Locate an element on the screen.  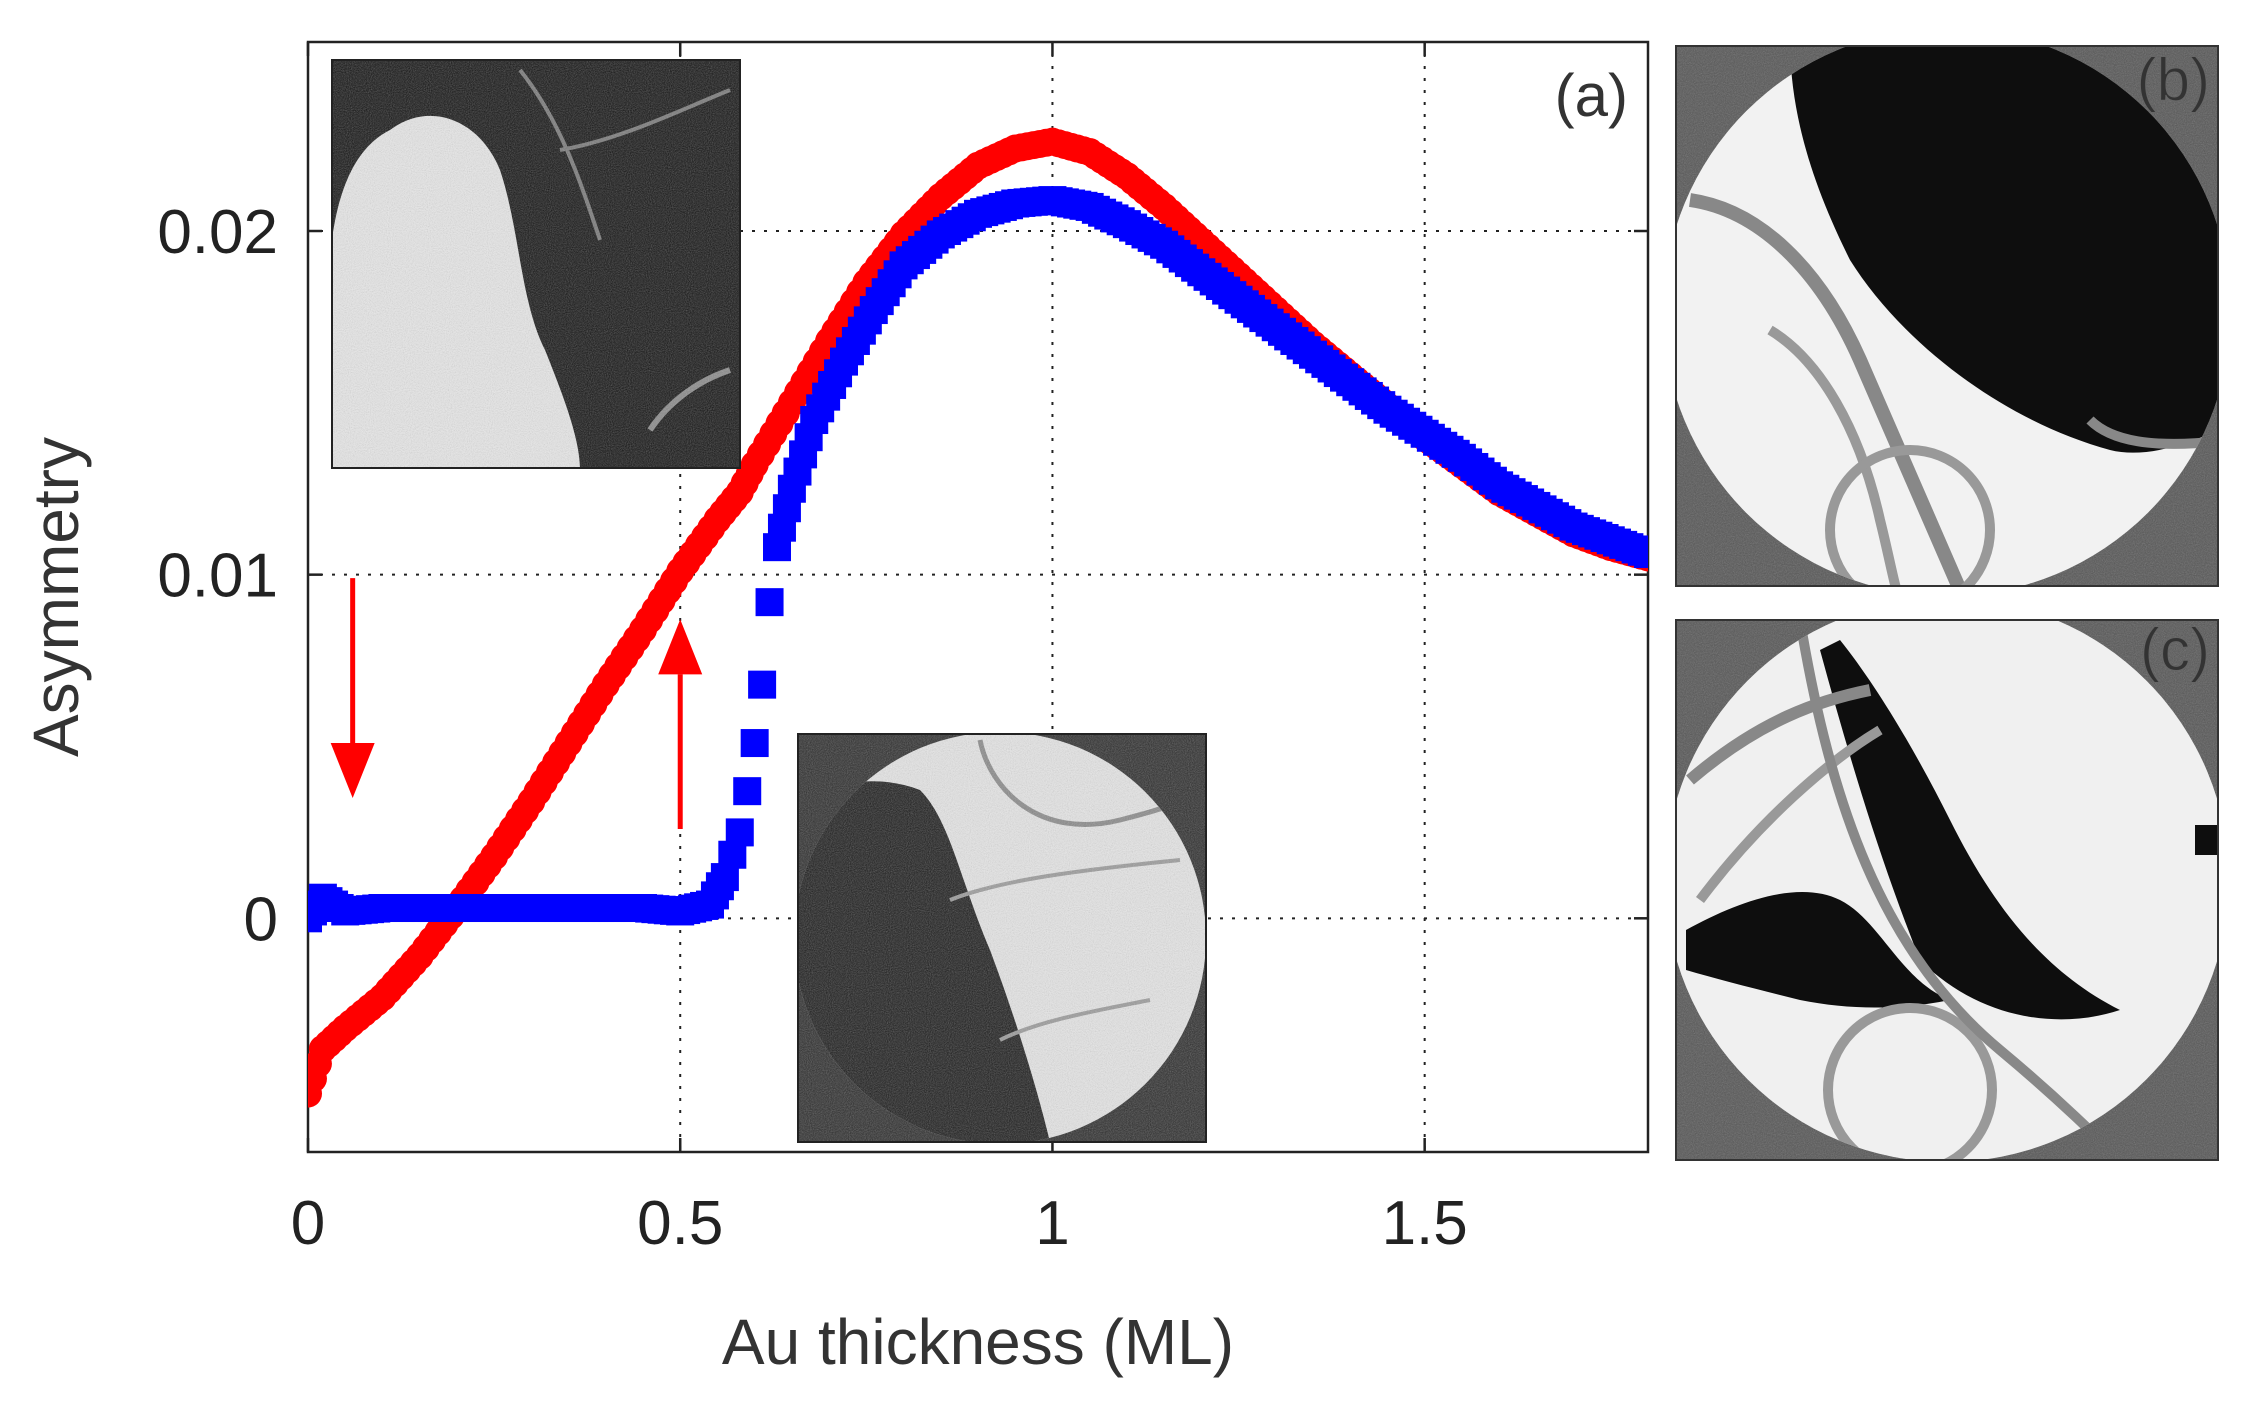
inset-image-bottom-center is located at coordinates (1002, 938).